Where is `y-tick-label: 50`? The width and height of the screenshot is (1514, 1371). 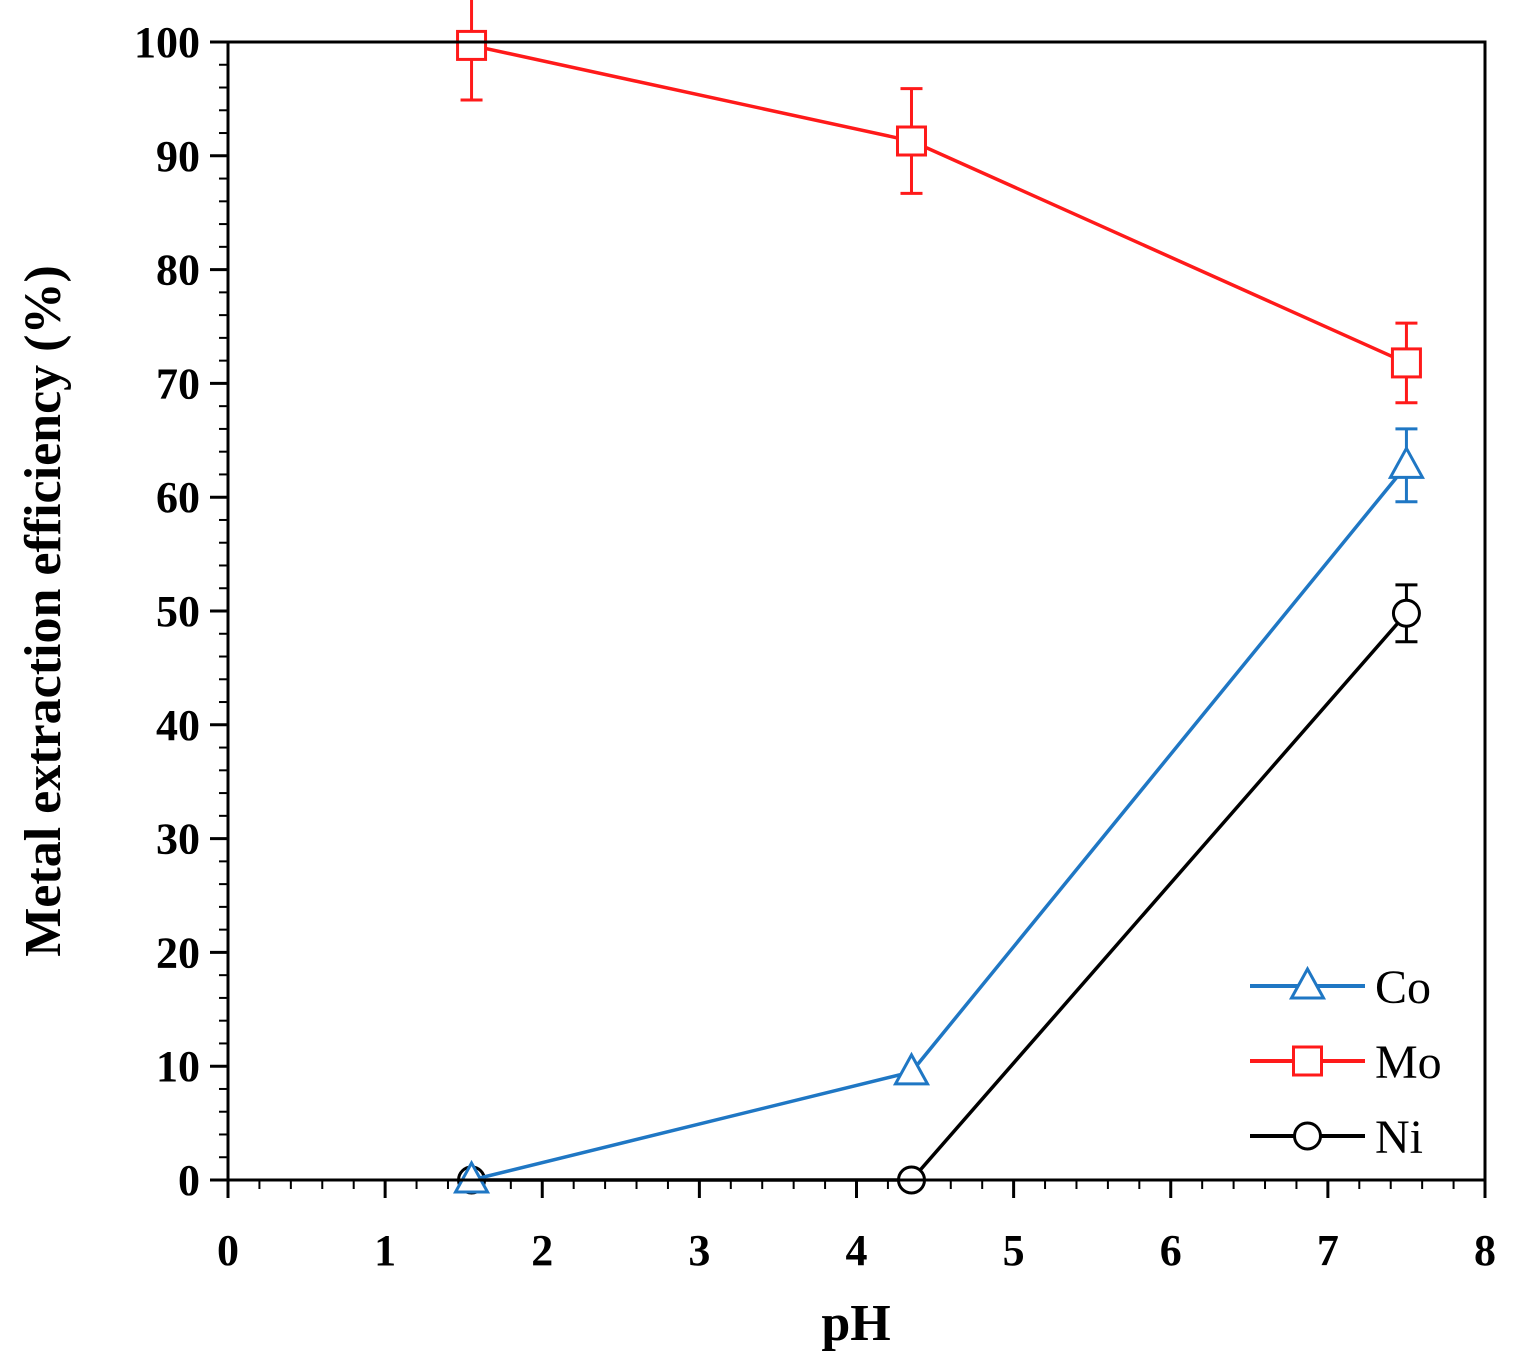 y-tick-label: 50 is located at coordinates (178, 611).